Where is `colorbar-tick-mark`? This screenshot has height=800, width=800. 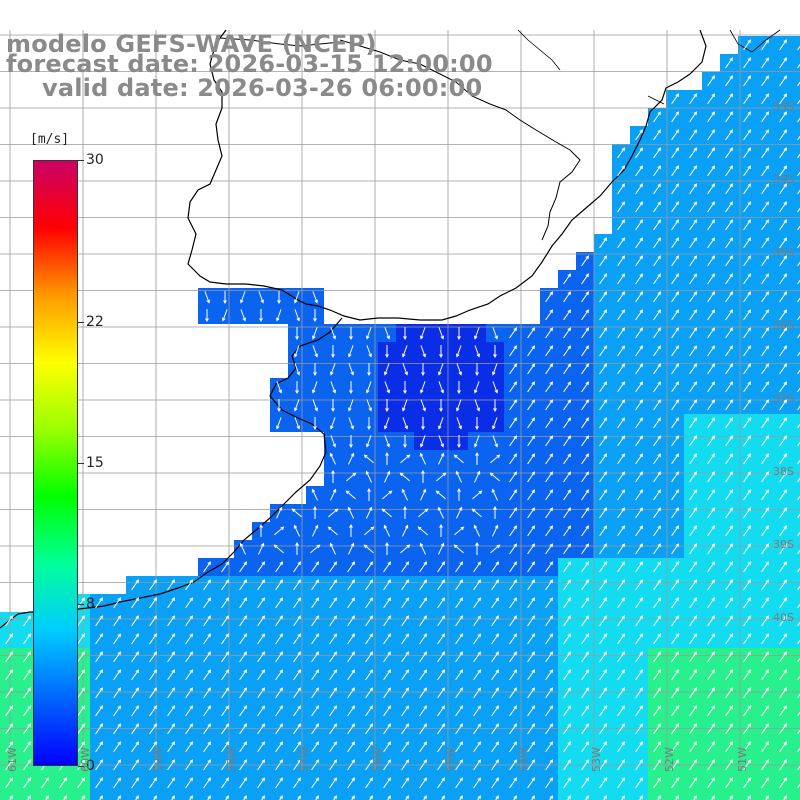
colorbar-tick-mark is located at coordinates (81, 463).